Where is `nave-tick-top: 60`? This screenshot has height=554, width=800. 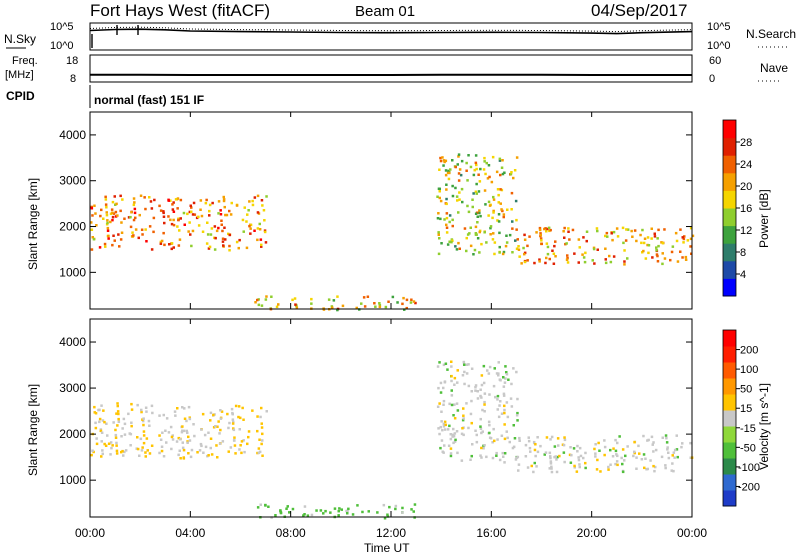
nave-tick-top: 60 is located at coordinates (715, 61).